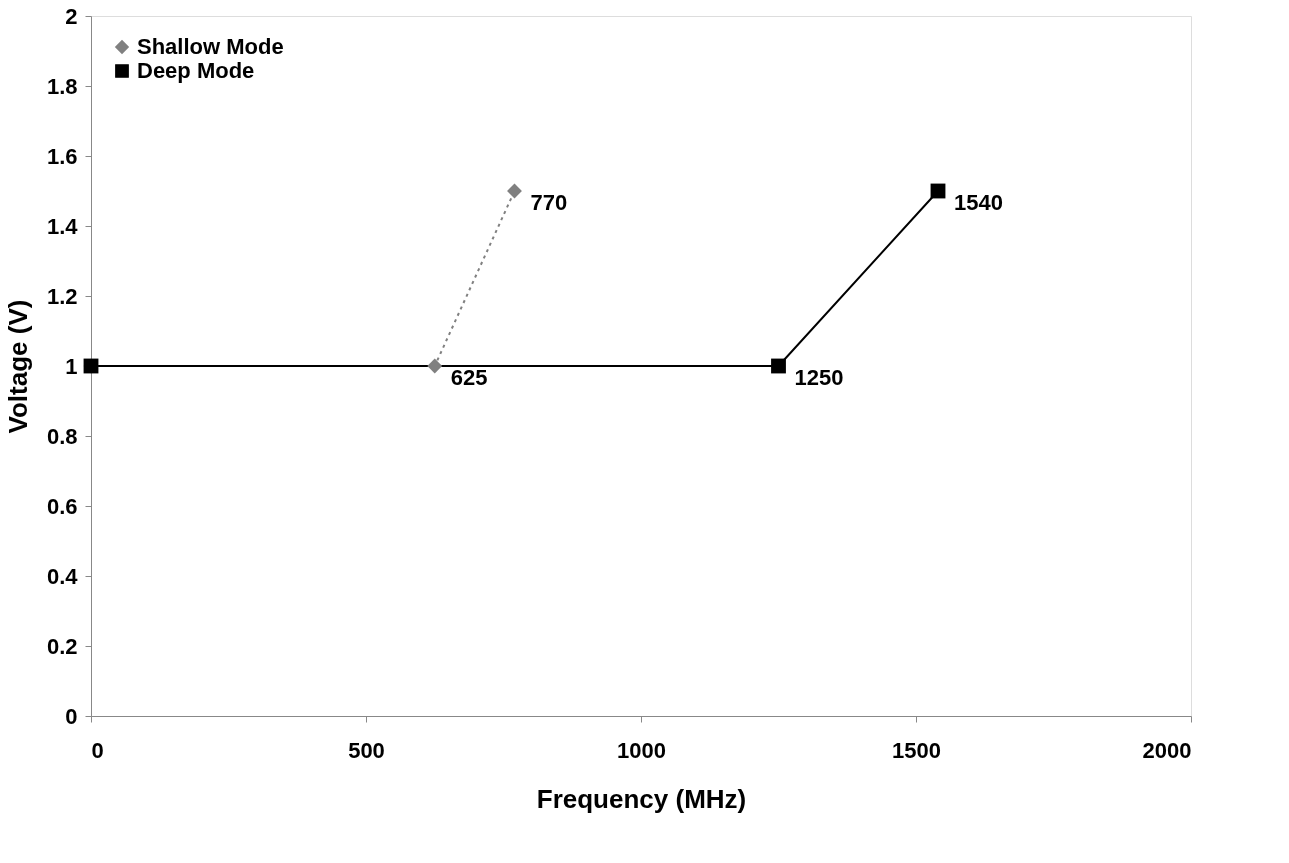 This screenshot has height=863, width=1289. I want to click on annotation: 1540, so click(978, 202).